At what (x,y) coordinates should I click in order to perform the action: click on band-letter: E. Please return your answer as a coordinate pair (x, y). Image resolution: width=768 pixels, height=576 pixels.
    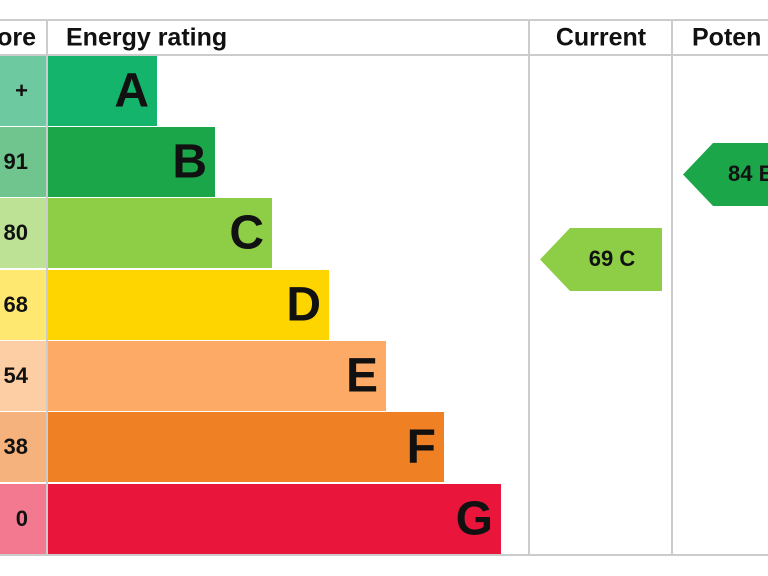
    Looking at the image, I should click on (362, 376).